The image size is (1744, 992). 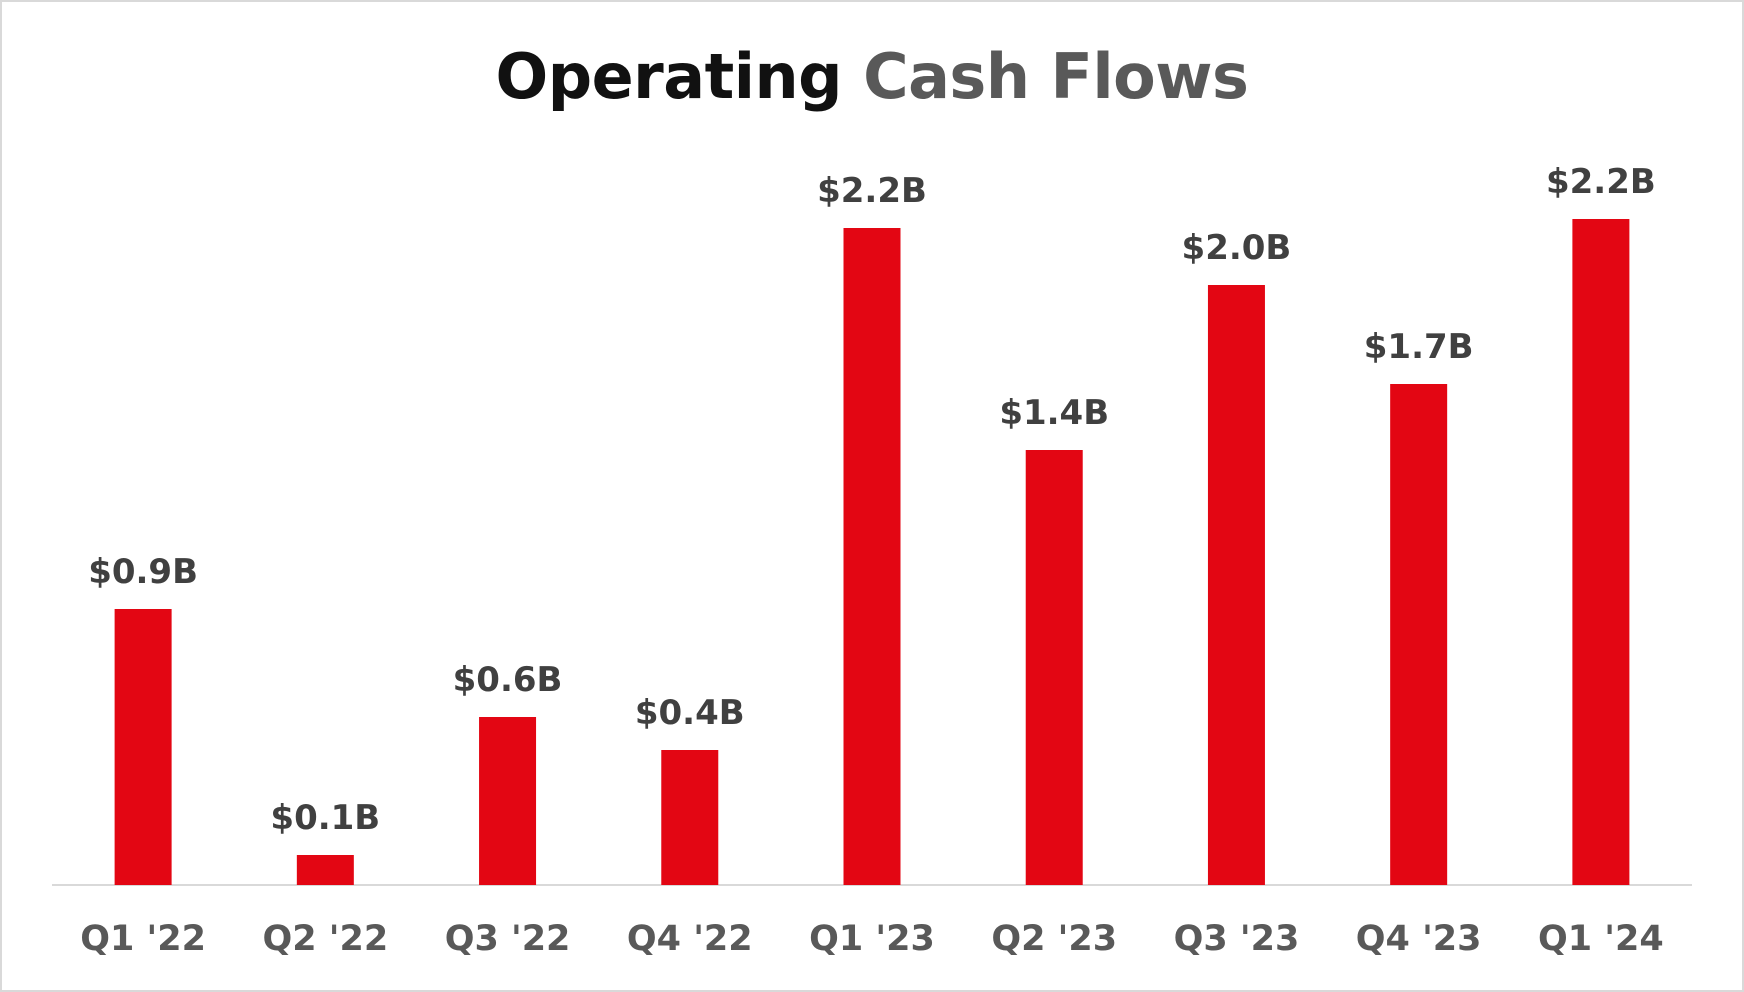 I want to click on category-label-3: Q4 '22, so click(x=690, y=939).